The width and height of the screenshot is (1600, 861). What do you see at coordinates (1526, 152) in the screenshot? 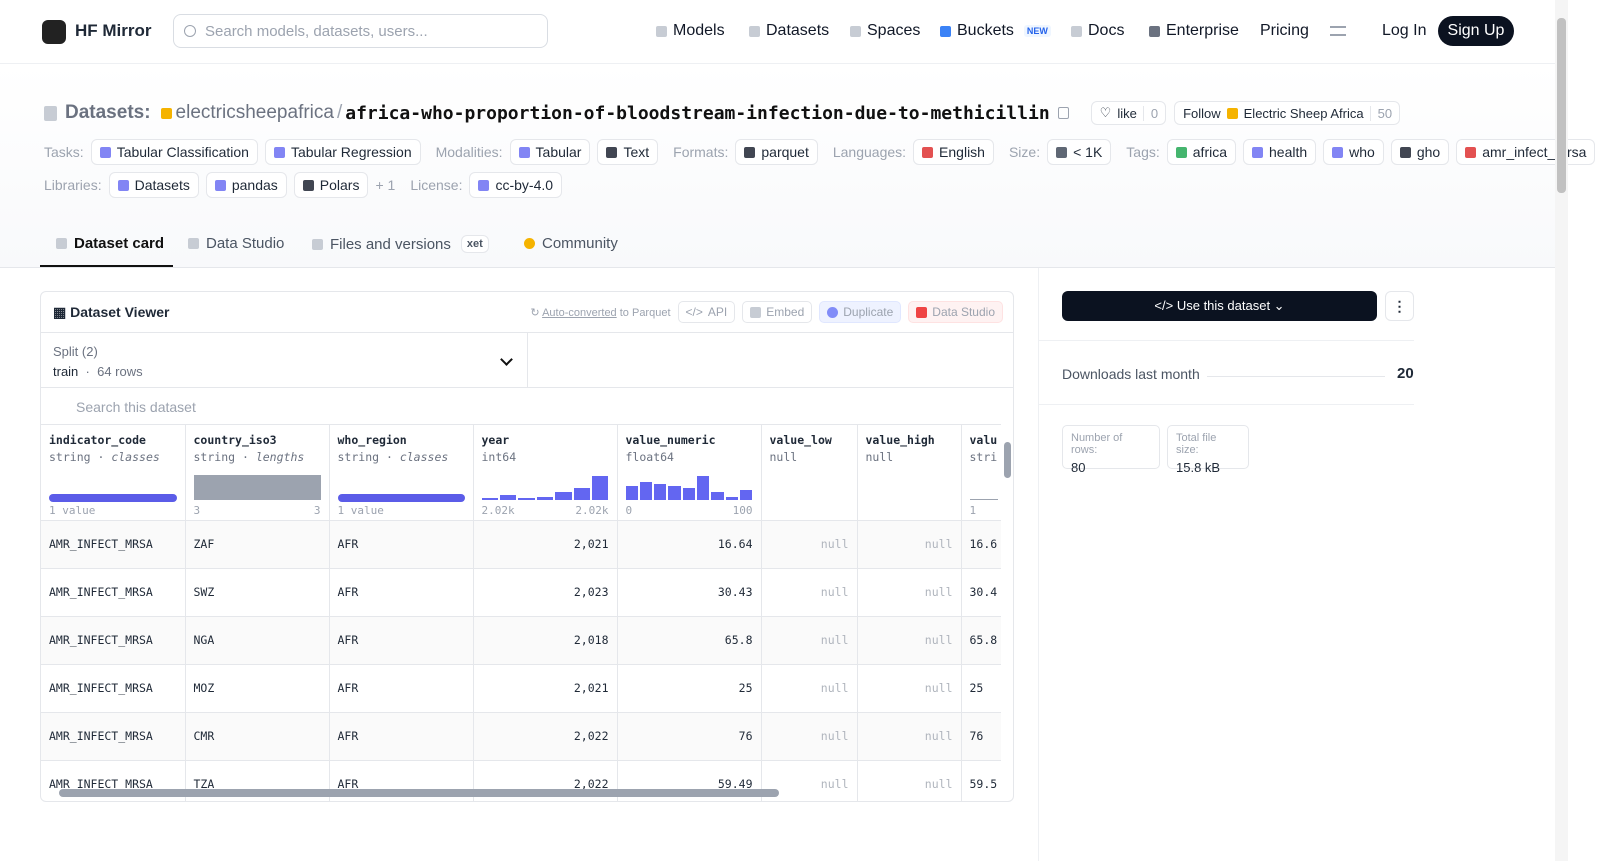
I see `tag: amr_infect_mrsa` at bounding box center [1526, 152].